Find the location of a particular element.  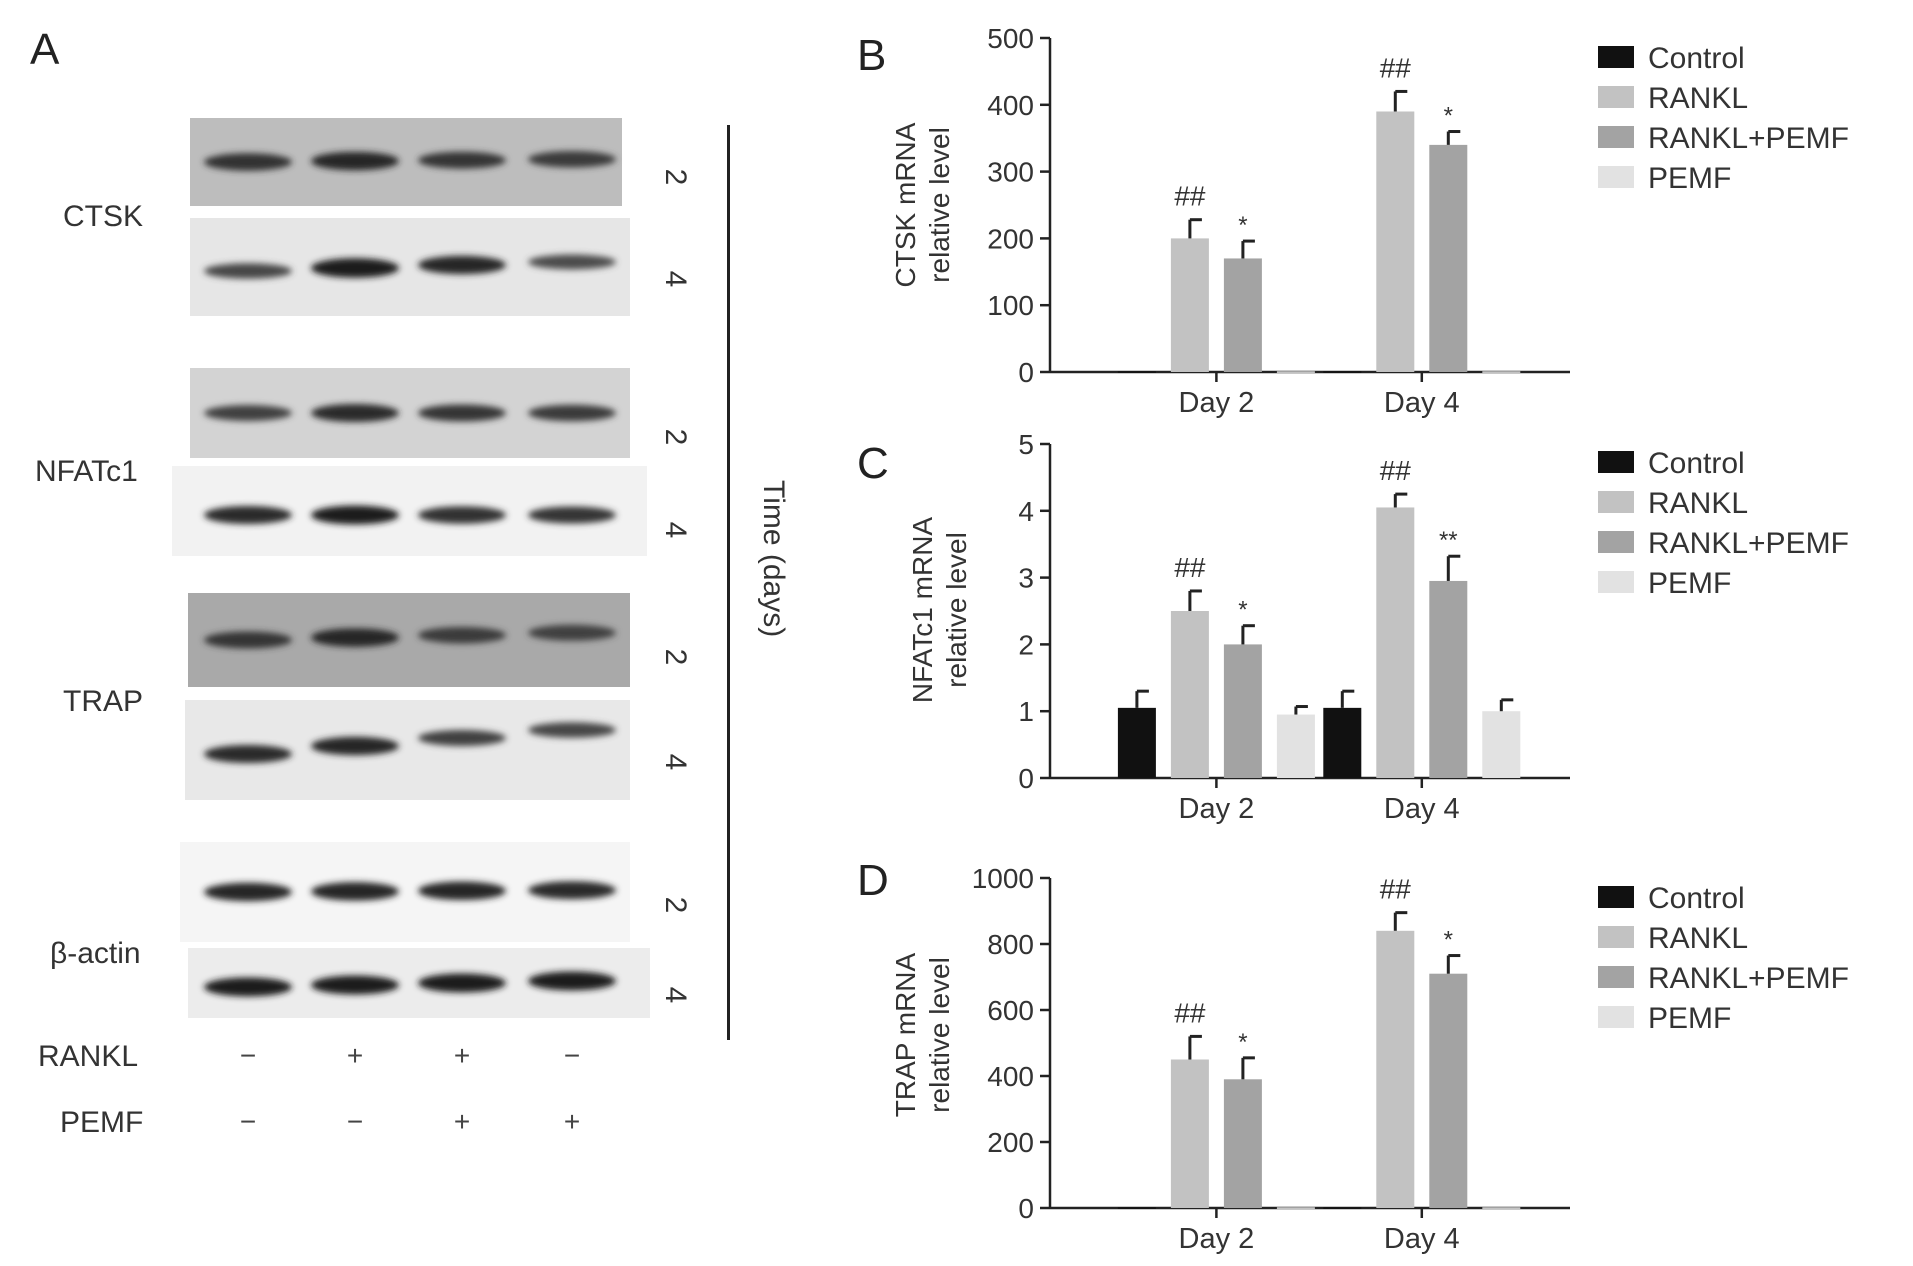

protein-label-ctsk: CTSK is located at coordinates (103, 216).